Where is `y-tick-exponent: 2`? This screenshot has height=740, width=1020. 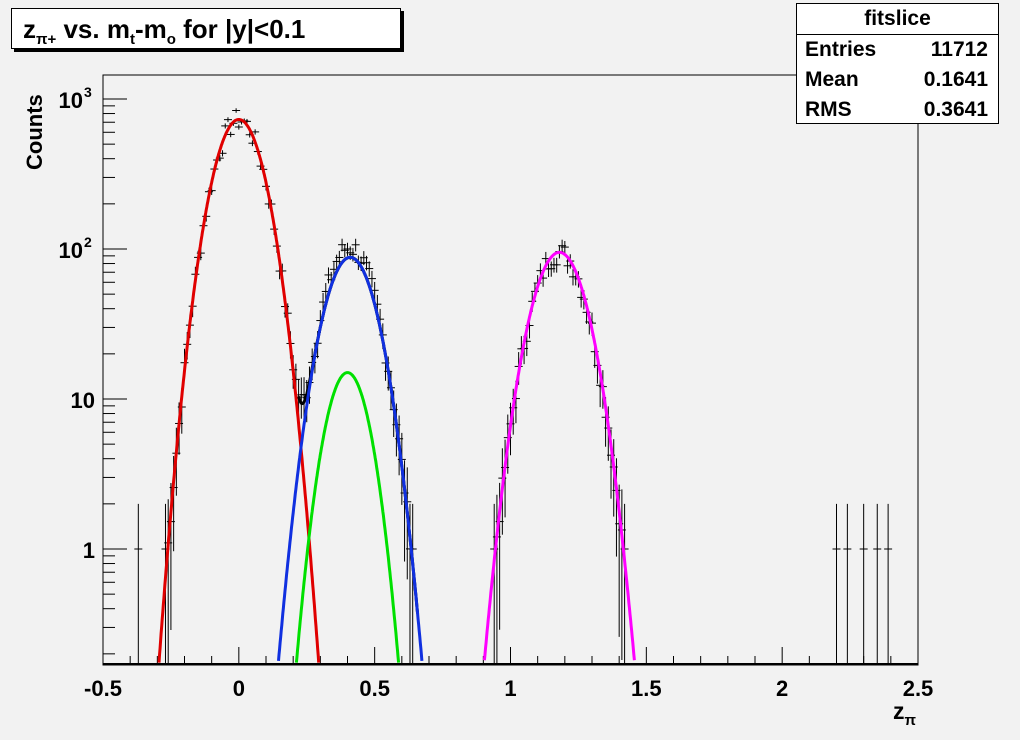 y-tick-exponent: 2 is located at coordinates (88, 242).